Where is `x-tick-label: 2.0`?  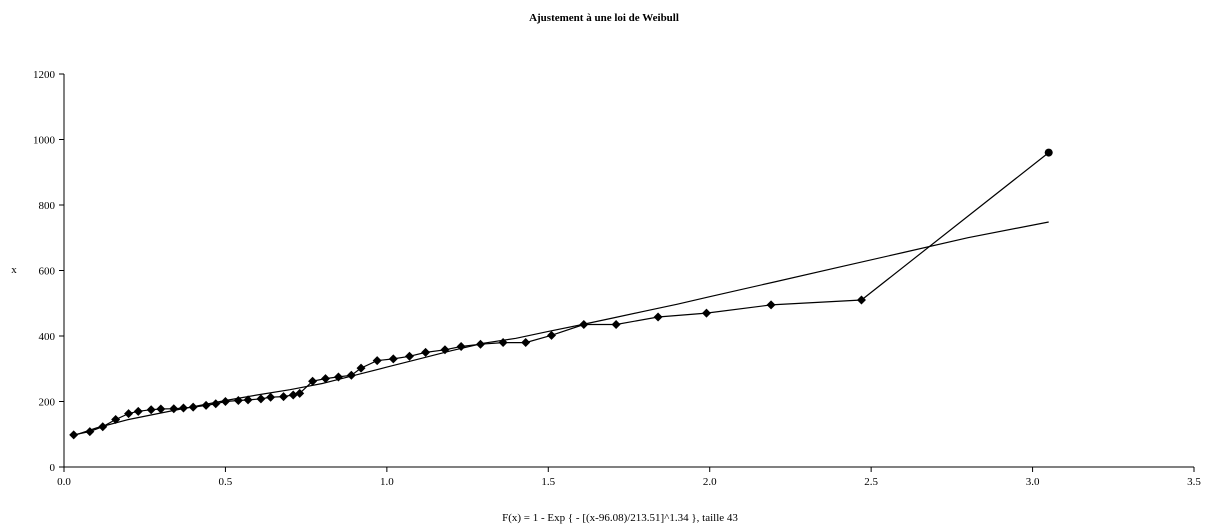
x-tick-label: 2.0 is located at coordinates (710, 482).